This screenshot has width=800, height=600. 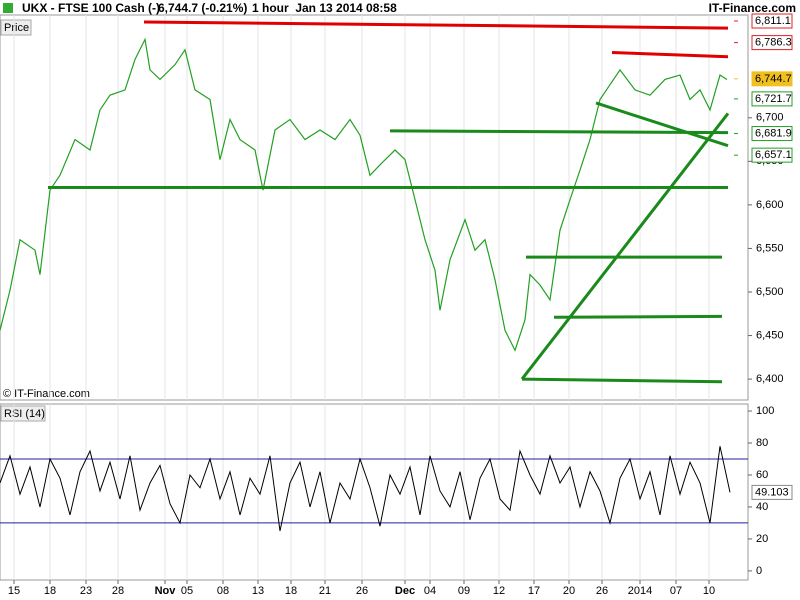 What do you see at coordinates (187, 591) in the screenshot?
I see `x-tick-label: 05` at bounding box center [187, 591].